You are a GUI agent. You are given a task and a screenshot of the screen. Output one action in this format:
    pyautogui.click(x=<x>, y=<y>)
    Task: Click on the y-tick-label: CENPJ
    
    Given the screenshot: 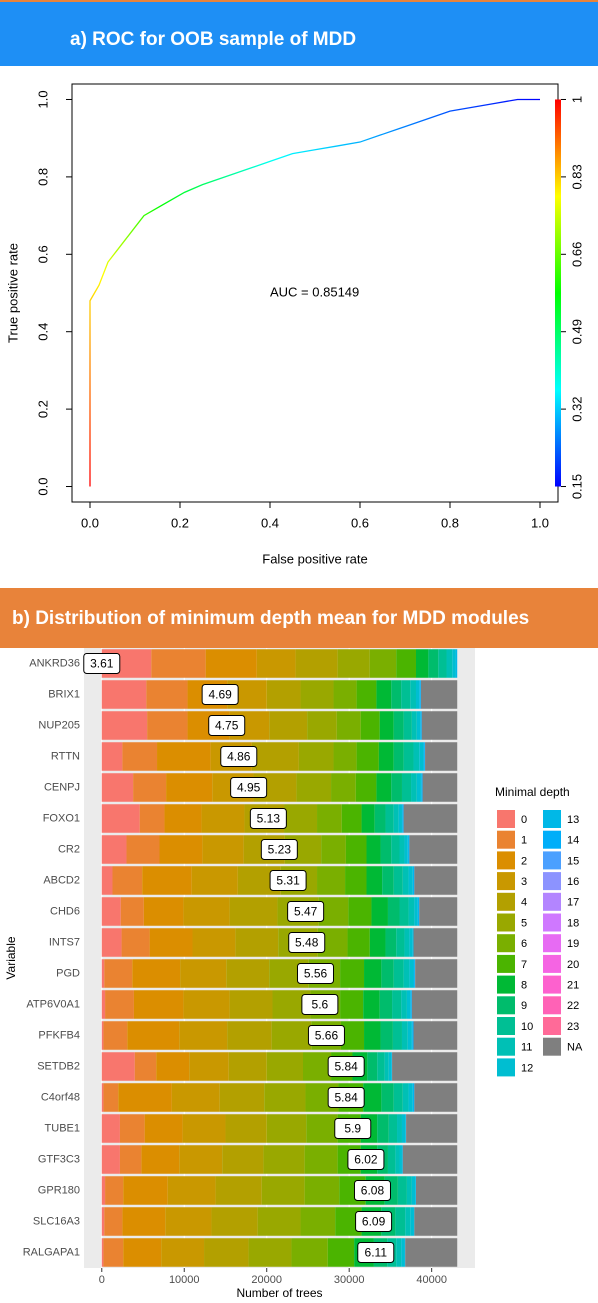 What is the action you would take?
    pyautogui.click(x=62, y=787)
    